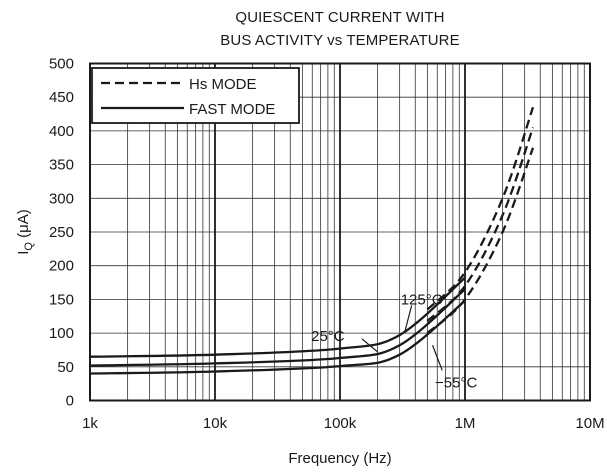 The image size is (607, 472). I want to click on x-tick-label: 10M, so click(589, 423).